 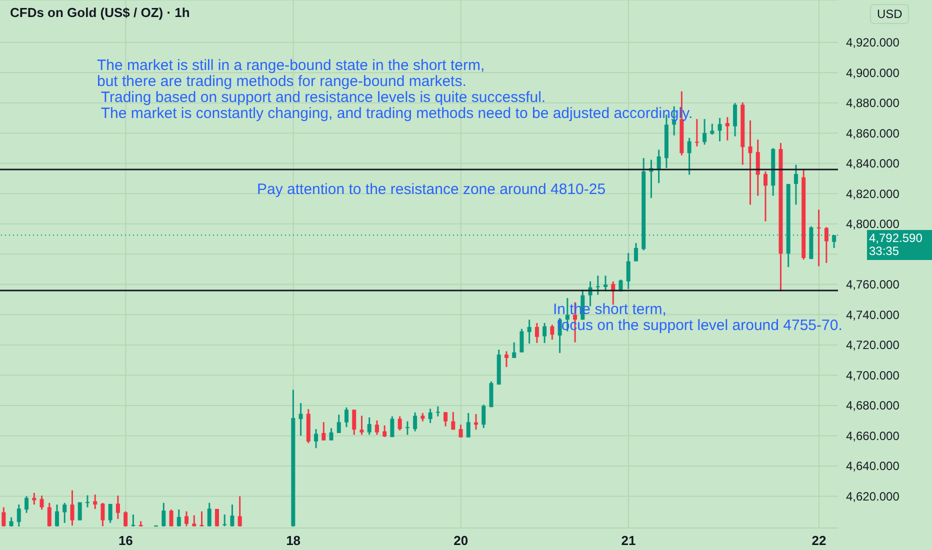 What do you see at coordinates (461, 540) in the screenshot?
I see `x-tick-label: 20` at bounding box center [461, 540].